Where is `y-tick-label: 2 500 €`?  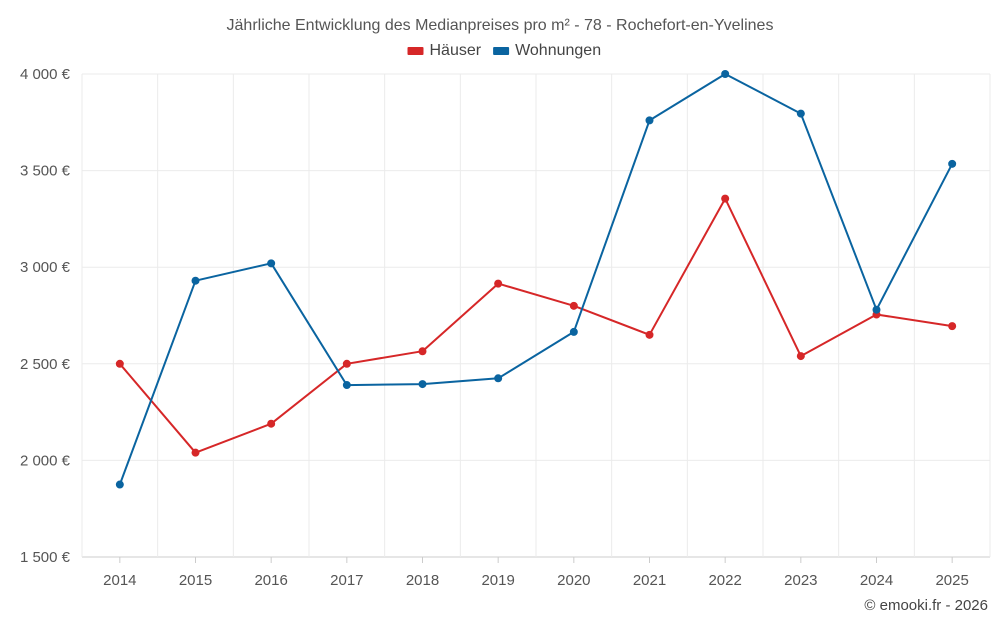
y-tick-label: 2 500 € is located at coordinates (45, 364).